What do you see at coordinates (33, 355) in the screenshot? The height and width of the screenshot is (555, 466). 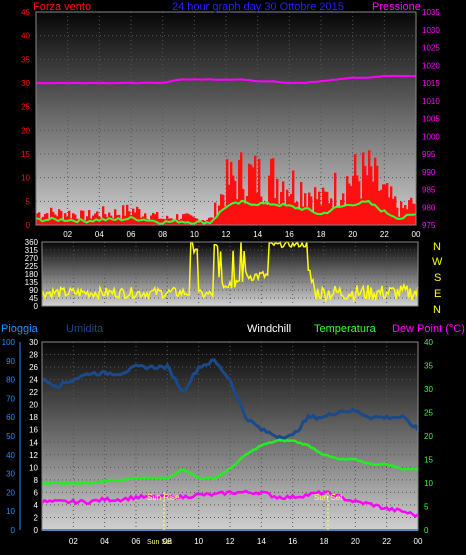 I see `humidity-tick-label: 28` at bounding box center [33, 355].